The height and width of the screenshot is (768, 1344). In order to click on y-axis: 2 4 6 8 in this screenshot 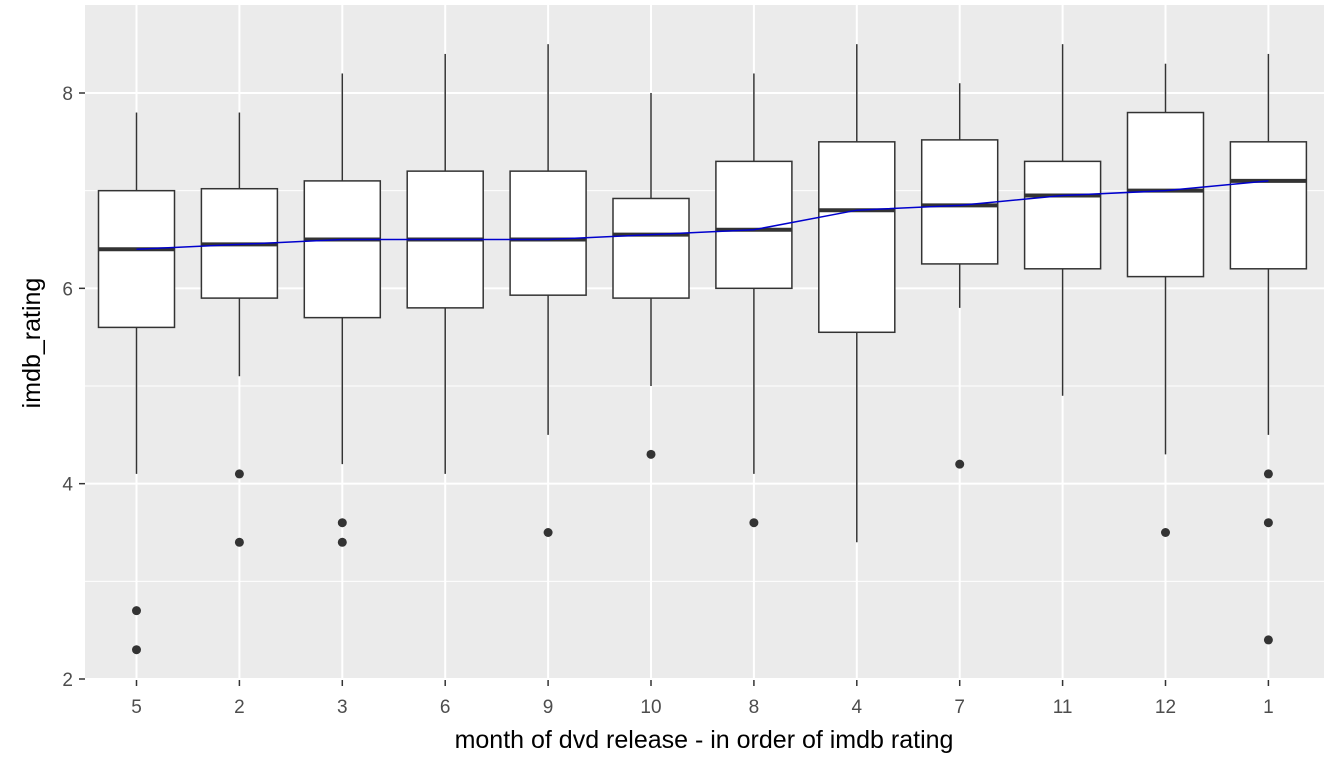, I will do `click(73, 387)`.